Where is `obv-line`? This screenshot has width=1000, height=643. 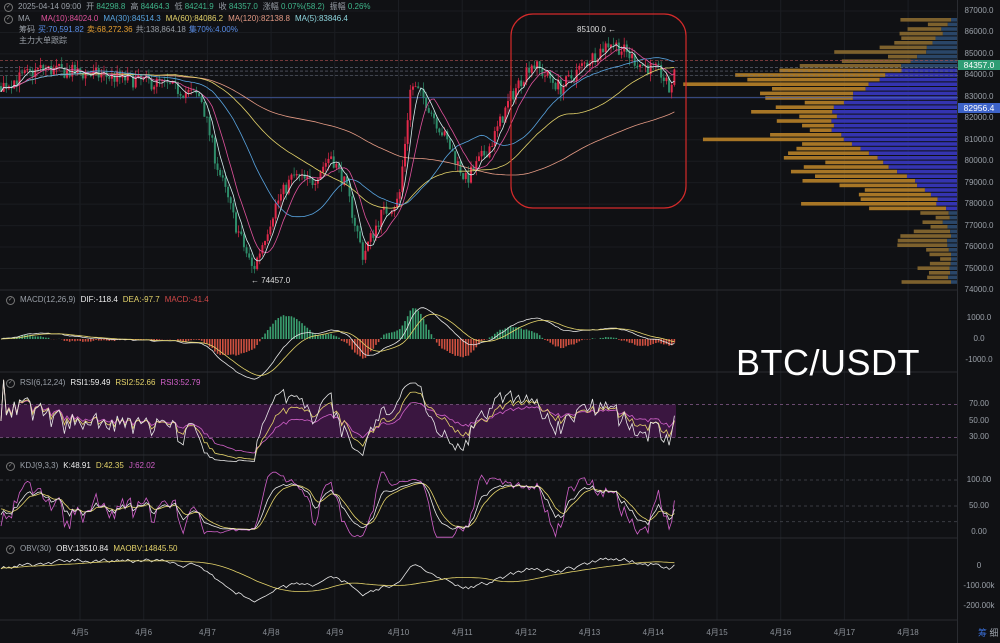
obv-line is located at coordinates (337, 580).